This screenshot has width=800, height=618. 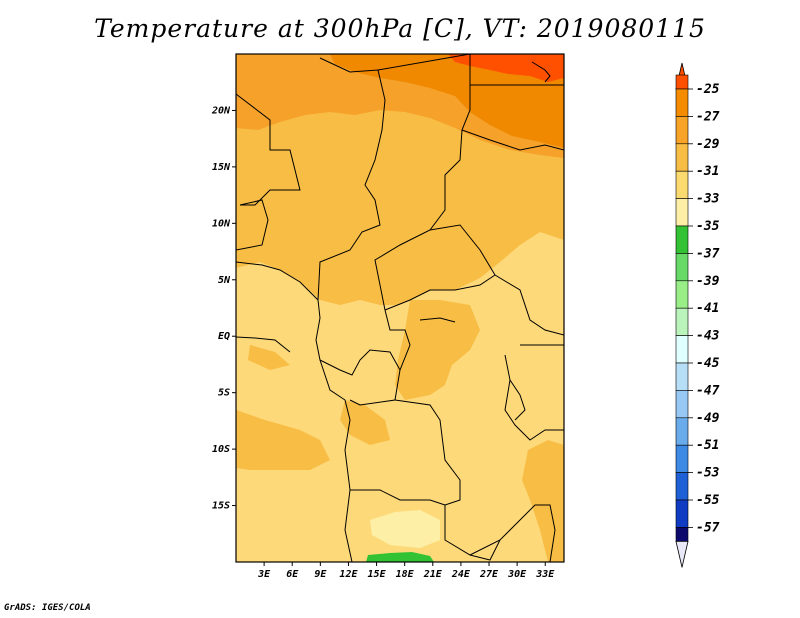 I want to click on lat-tick-label: 20N, so click(x=221, y=110).